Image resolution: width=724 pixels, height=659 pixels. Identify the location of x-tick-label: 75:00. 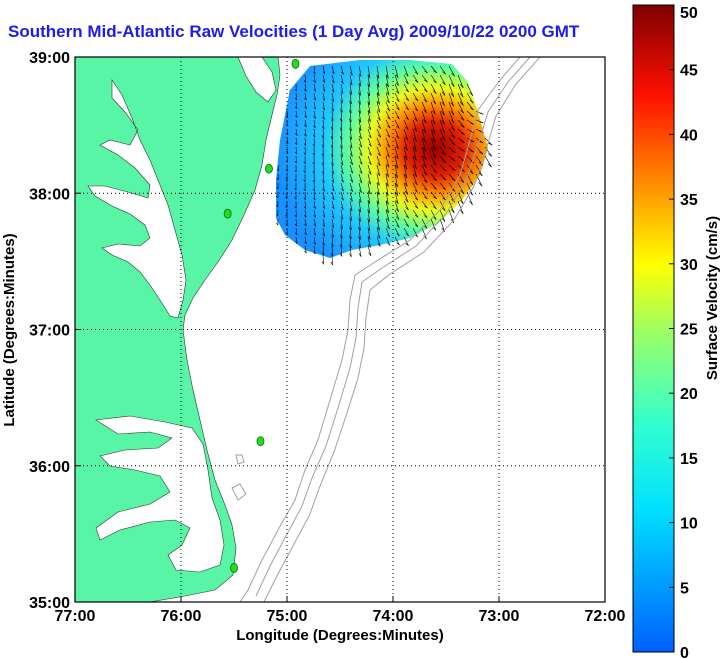
(287, 616).